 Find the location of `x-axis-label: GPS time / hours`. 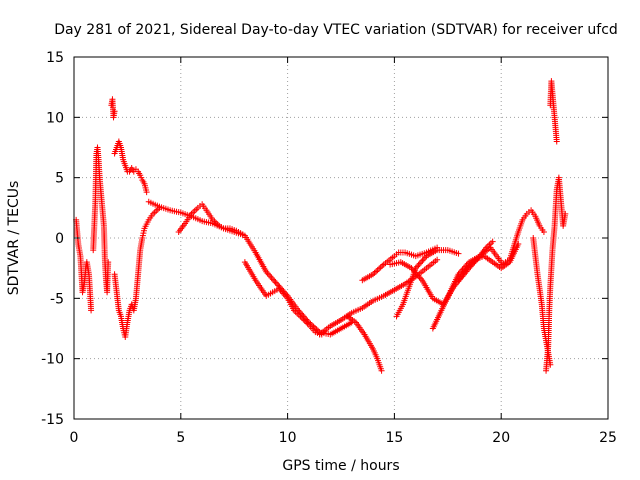

x-axis-label: GPS time / hours is located at coordinates (340, 466).